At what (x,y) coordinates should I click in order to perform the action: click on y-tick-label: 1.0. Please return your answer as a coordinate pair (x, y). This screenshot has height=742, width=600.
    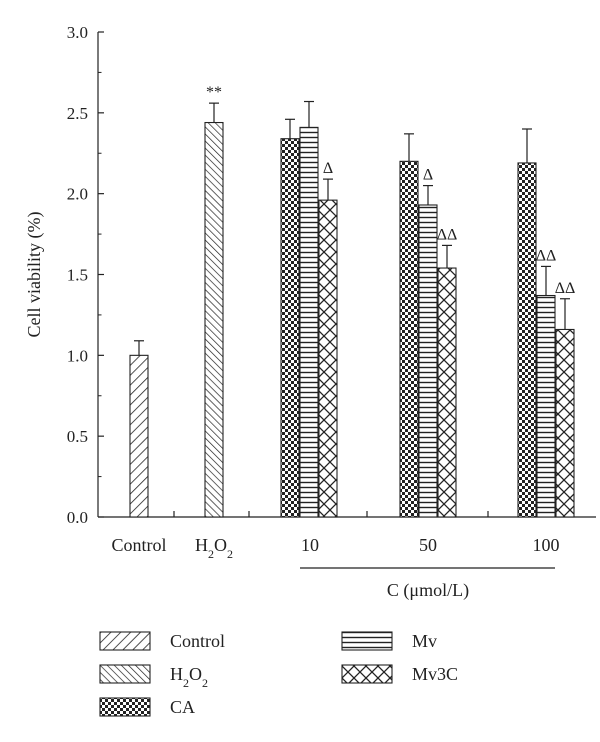
    Looking at the image, I should click on (77, 355).